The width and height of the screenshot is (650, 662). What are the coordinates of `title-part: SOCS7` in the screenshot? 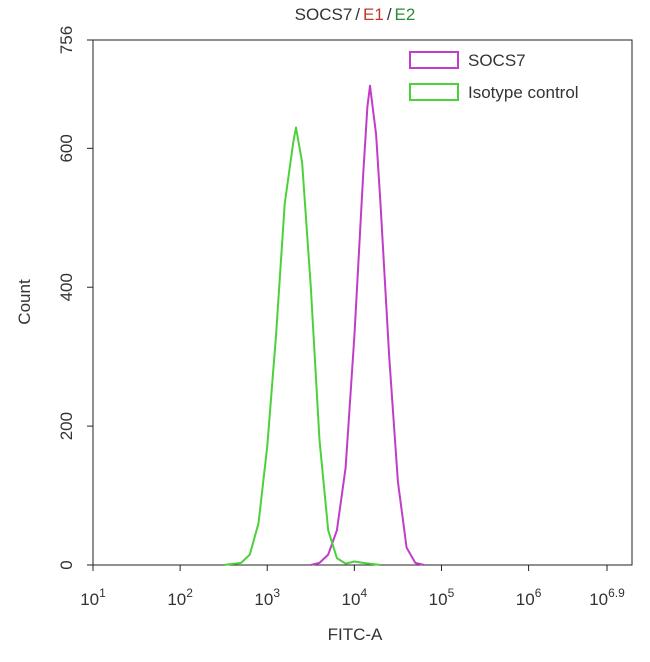 It's located at (324, 14).